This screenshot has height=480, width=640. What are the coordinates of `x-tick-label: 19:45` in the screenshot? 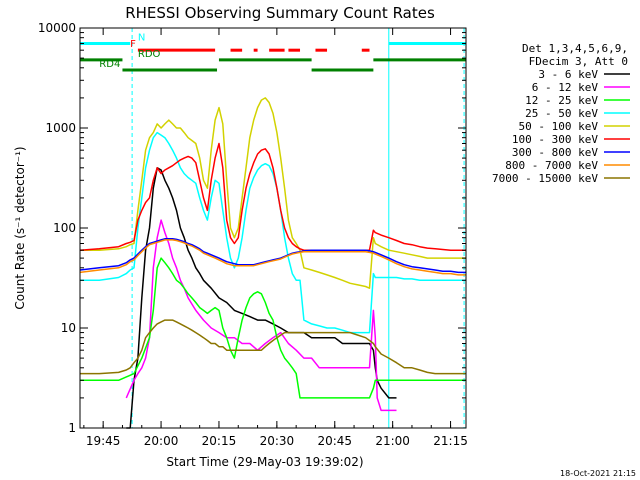 It's located at (103, 441).